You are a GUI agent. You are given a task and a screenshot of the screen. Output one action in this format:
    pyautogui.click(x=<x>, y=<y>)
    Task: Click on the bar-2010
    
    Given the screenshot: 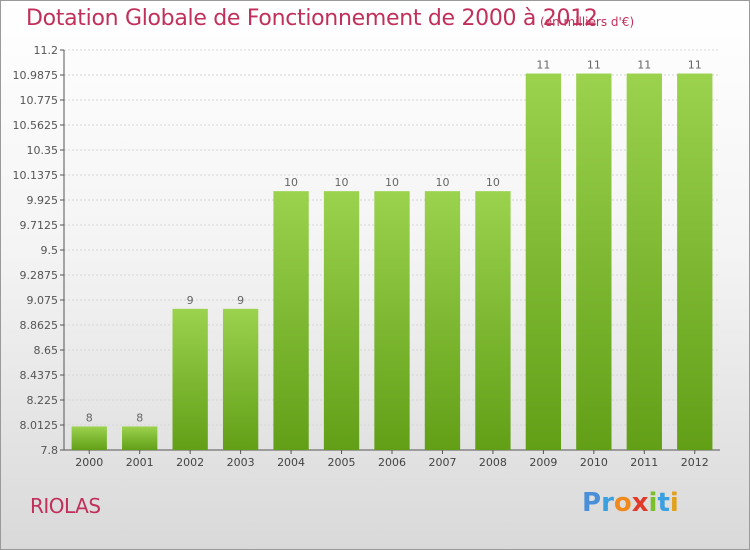 What is the action you would take?
    pyautogui.click(x=594, y=261)
    